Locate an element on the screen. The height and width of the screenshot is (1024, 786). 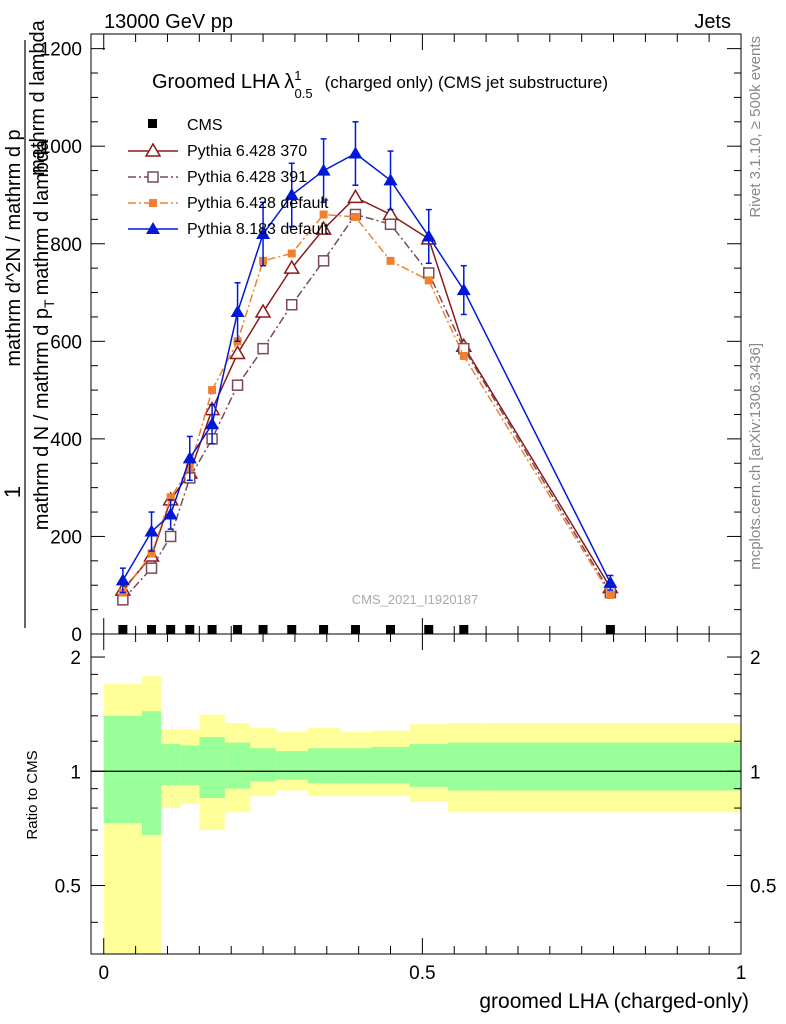
legend-label-pythia8-default: Pythia 8.183 default is located at coordinates (258, 229).